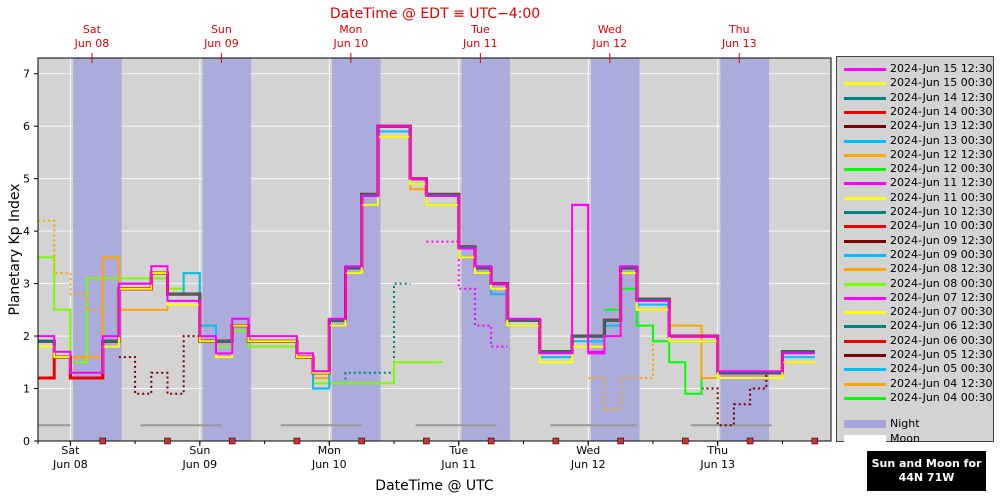 This screenshot has width=1001, height=500. Describe the element at coordinates (941, 283) in the screenshot. I see `legend-label: 2024-Jun 08 00:30` at that location.